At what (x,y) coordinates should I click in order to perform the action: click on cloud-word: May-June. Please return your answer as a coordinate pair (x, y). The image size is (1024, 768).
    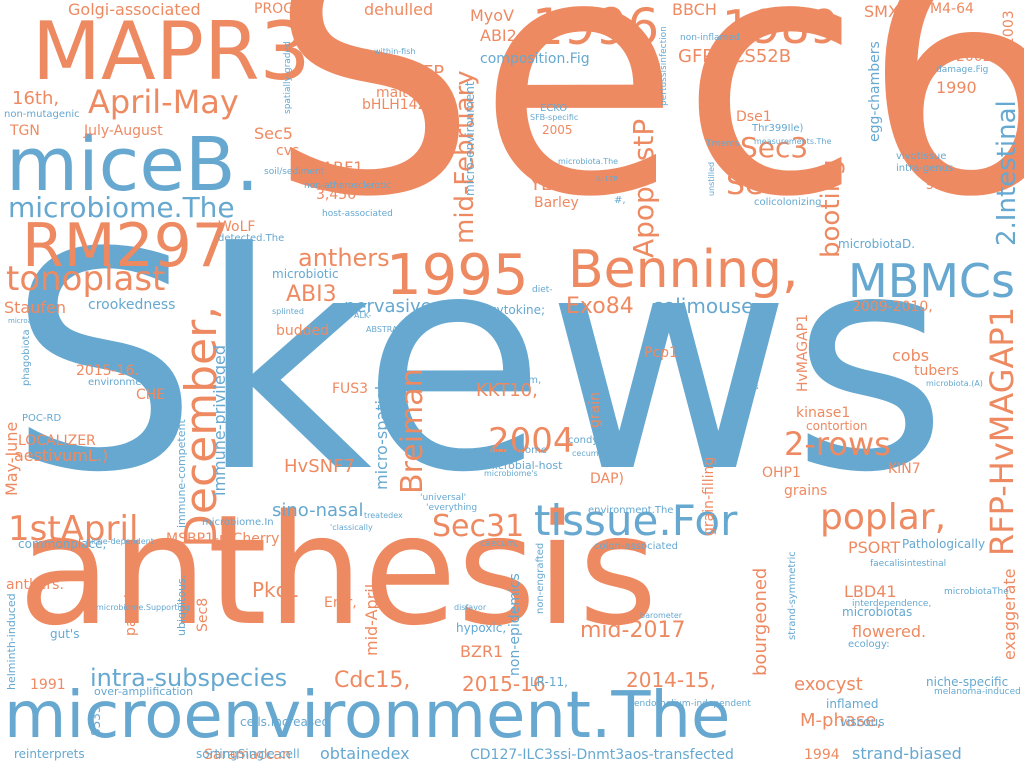
    Looking at the image, I should click on (11, 458).